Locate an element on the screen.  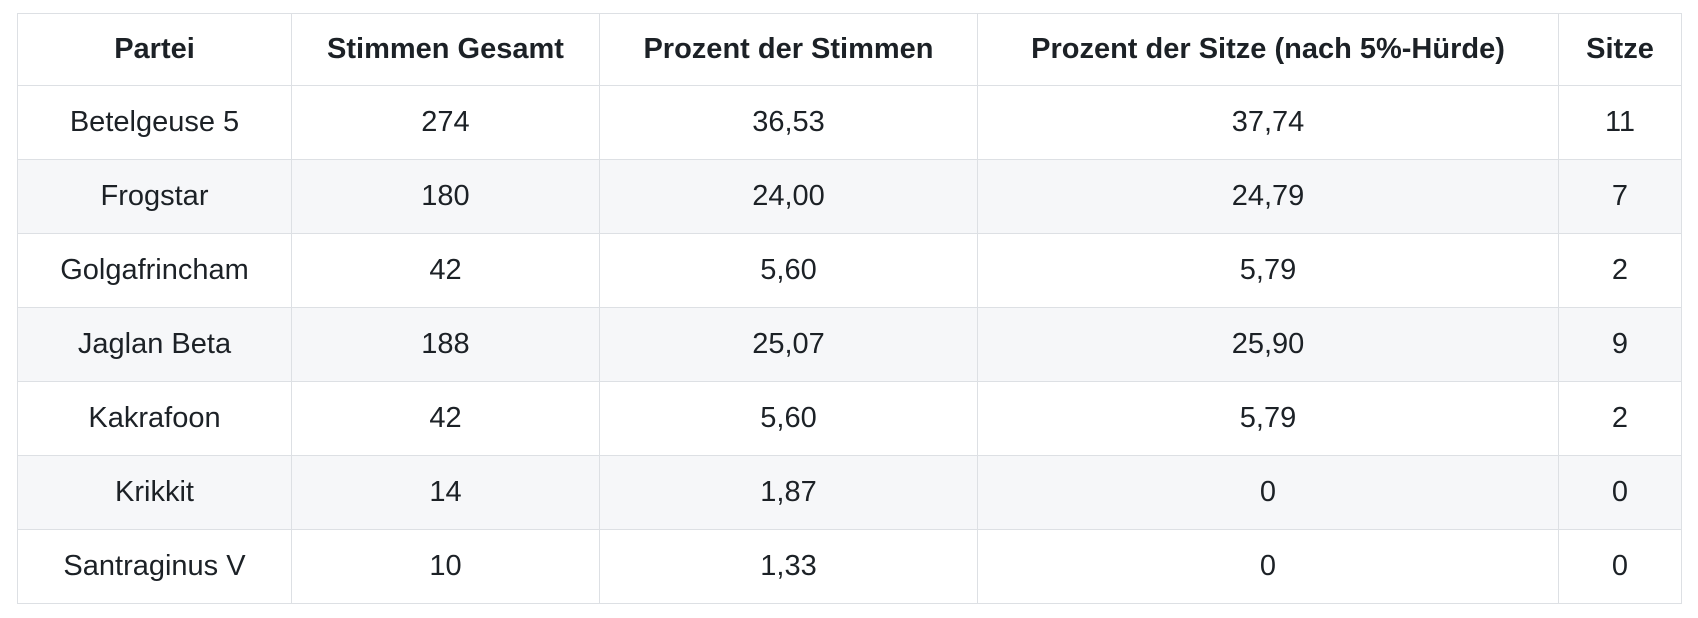
cell-sitze: 7 is located at coordinates (1620, 196).